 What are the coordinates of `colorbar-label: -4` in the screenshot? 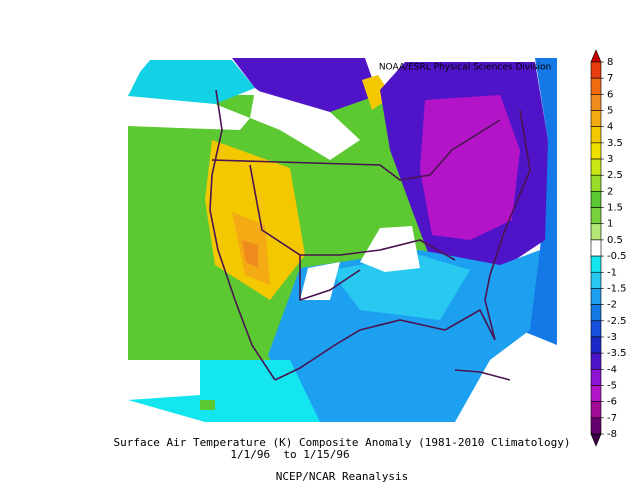 It's located at (612, 369).